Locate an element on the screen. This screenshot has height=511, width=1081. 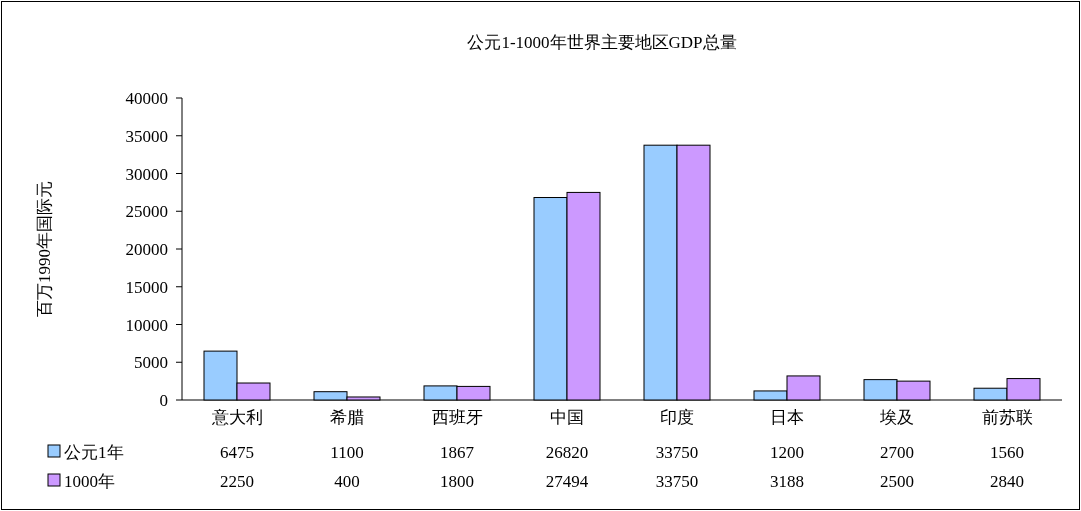
y-tick-label: 20000 is located at coordinates (146, 249).